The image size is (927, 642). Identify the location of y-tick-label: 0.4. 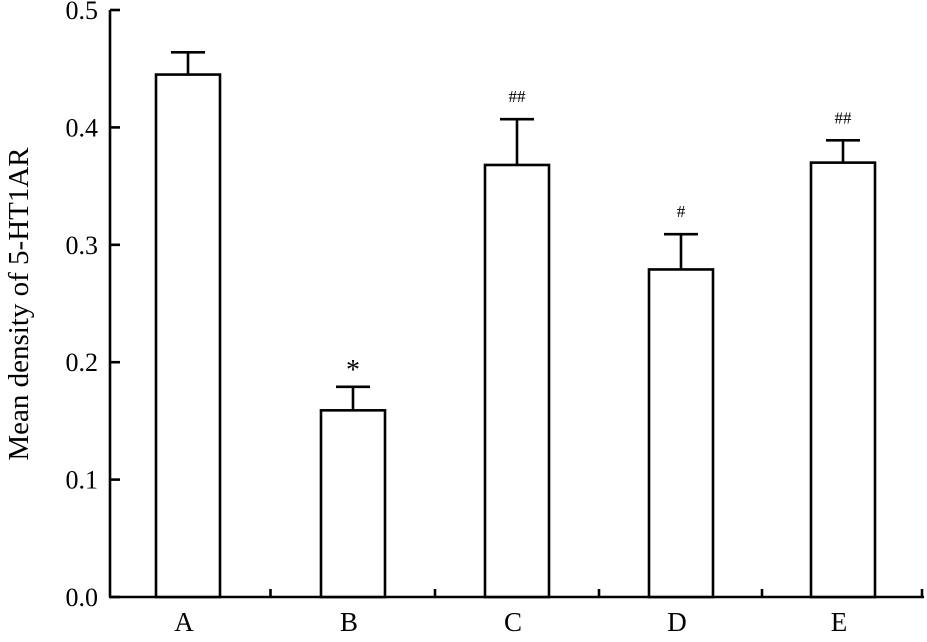
(82, 127).